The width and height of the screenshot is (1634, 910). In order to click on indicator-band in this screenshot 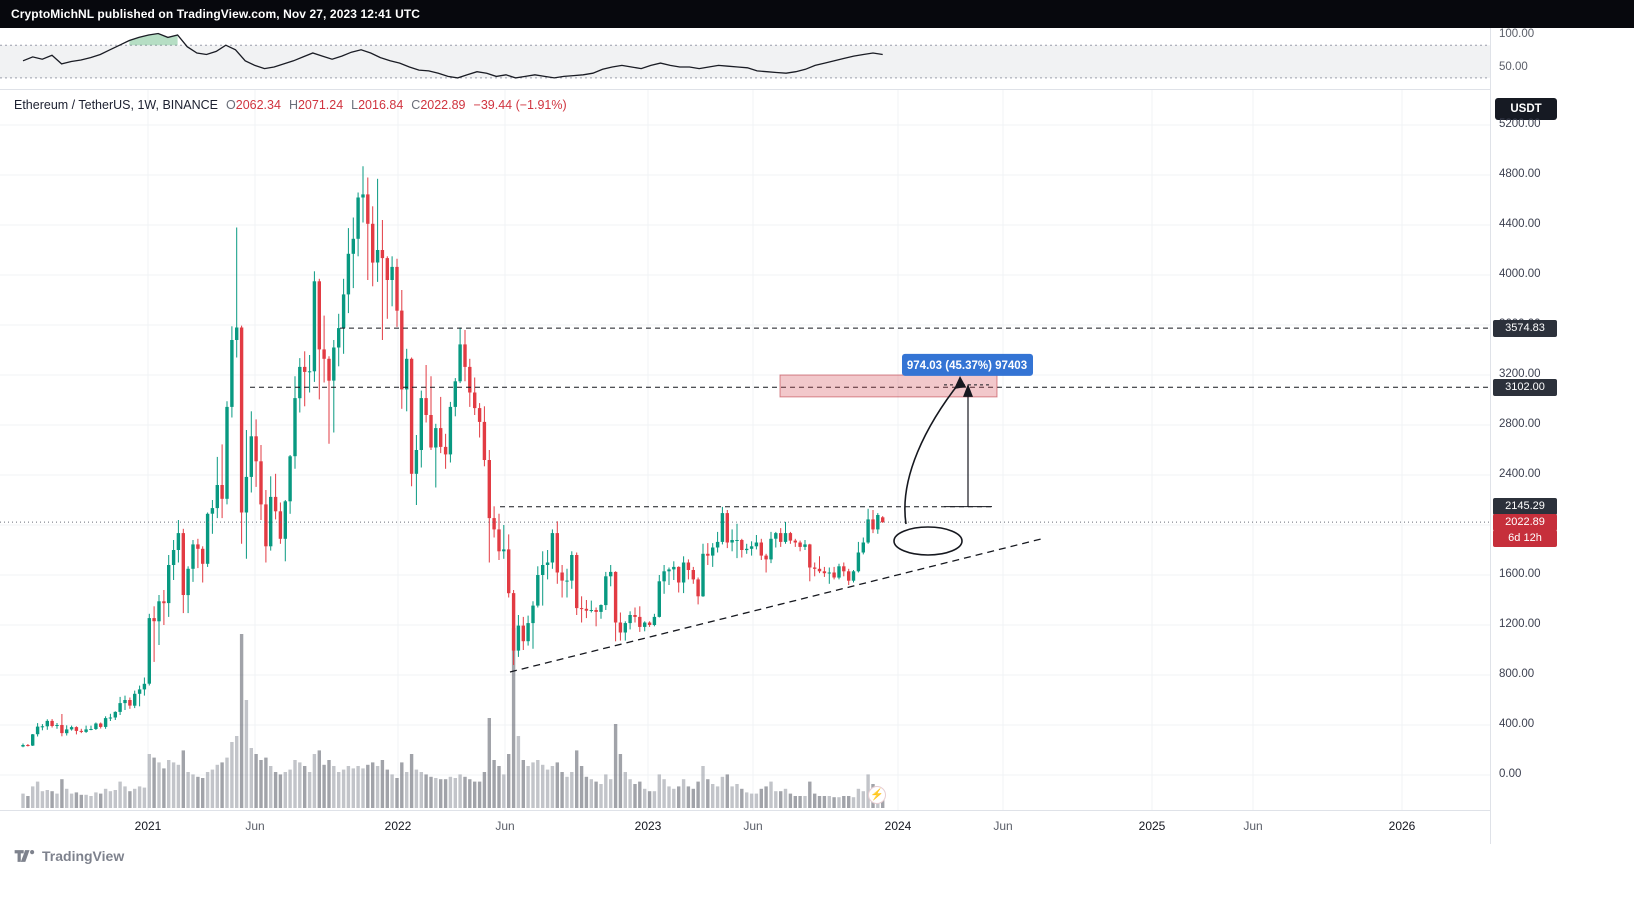, I will do `click(745, 61)`.